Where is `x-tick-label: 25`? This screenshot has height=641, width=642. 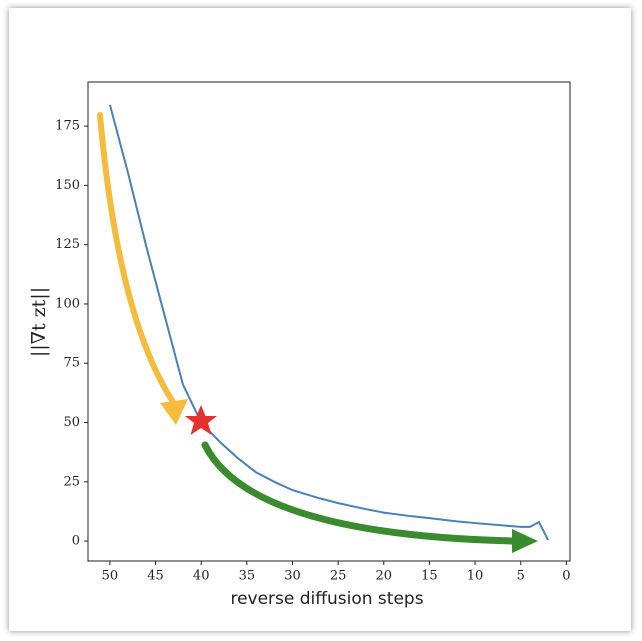 x-tick-label: 25 is located at coordinates (338, 576).